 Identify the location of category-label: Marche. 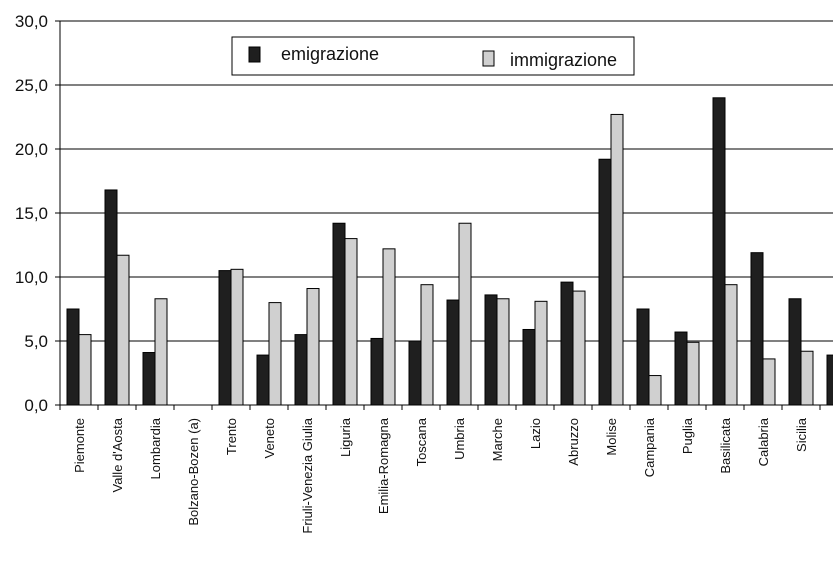
(497, 439).